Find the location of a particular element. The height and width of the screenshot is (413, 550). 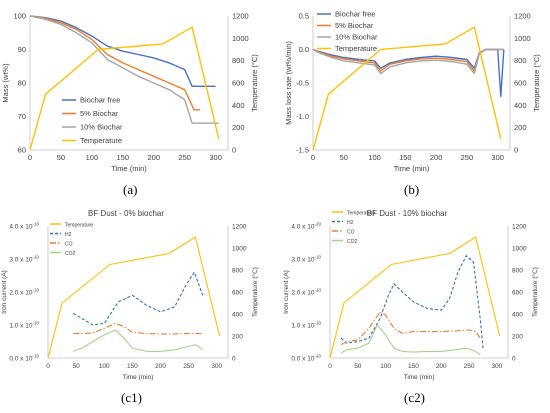

y-tick-label: 70 is located at coordinates (22, 116).